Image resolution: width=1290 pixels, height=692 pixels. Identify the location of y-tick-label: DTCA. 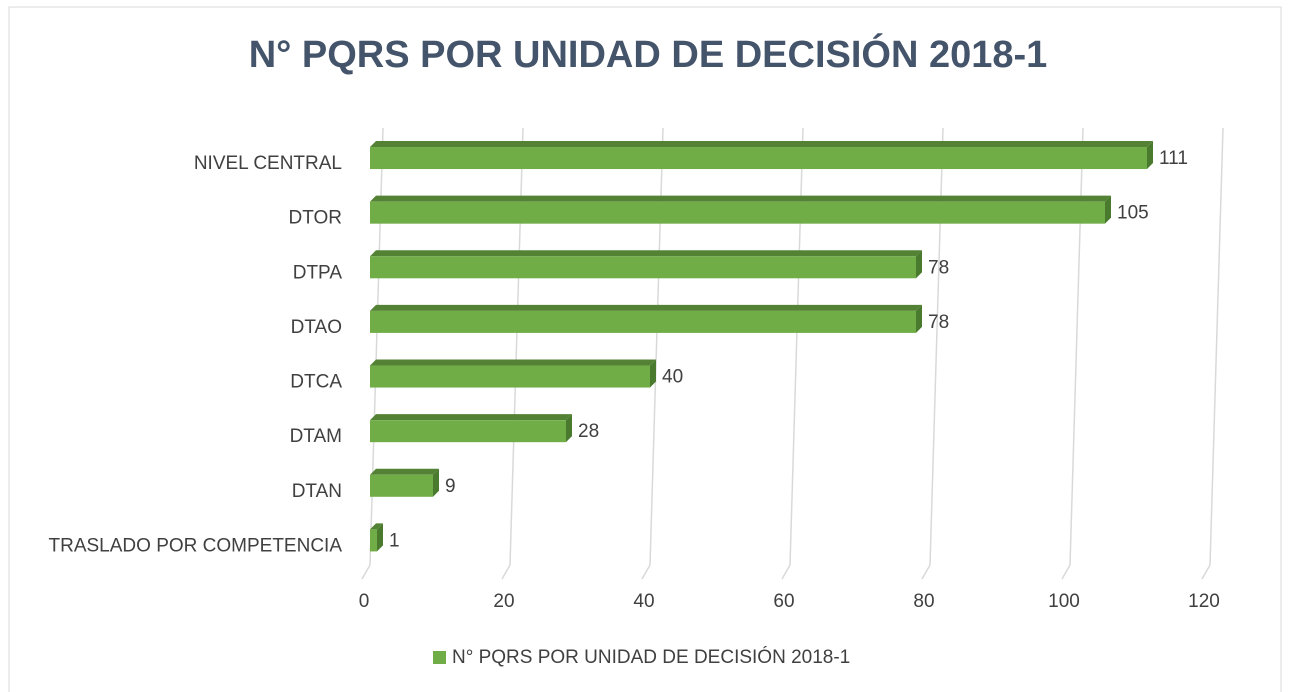
(316, 382).